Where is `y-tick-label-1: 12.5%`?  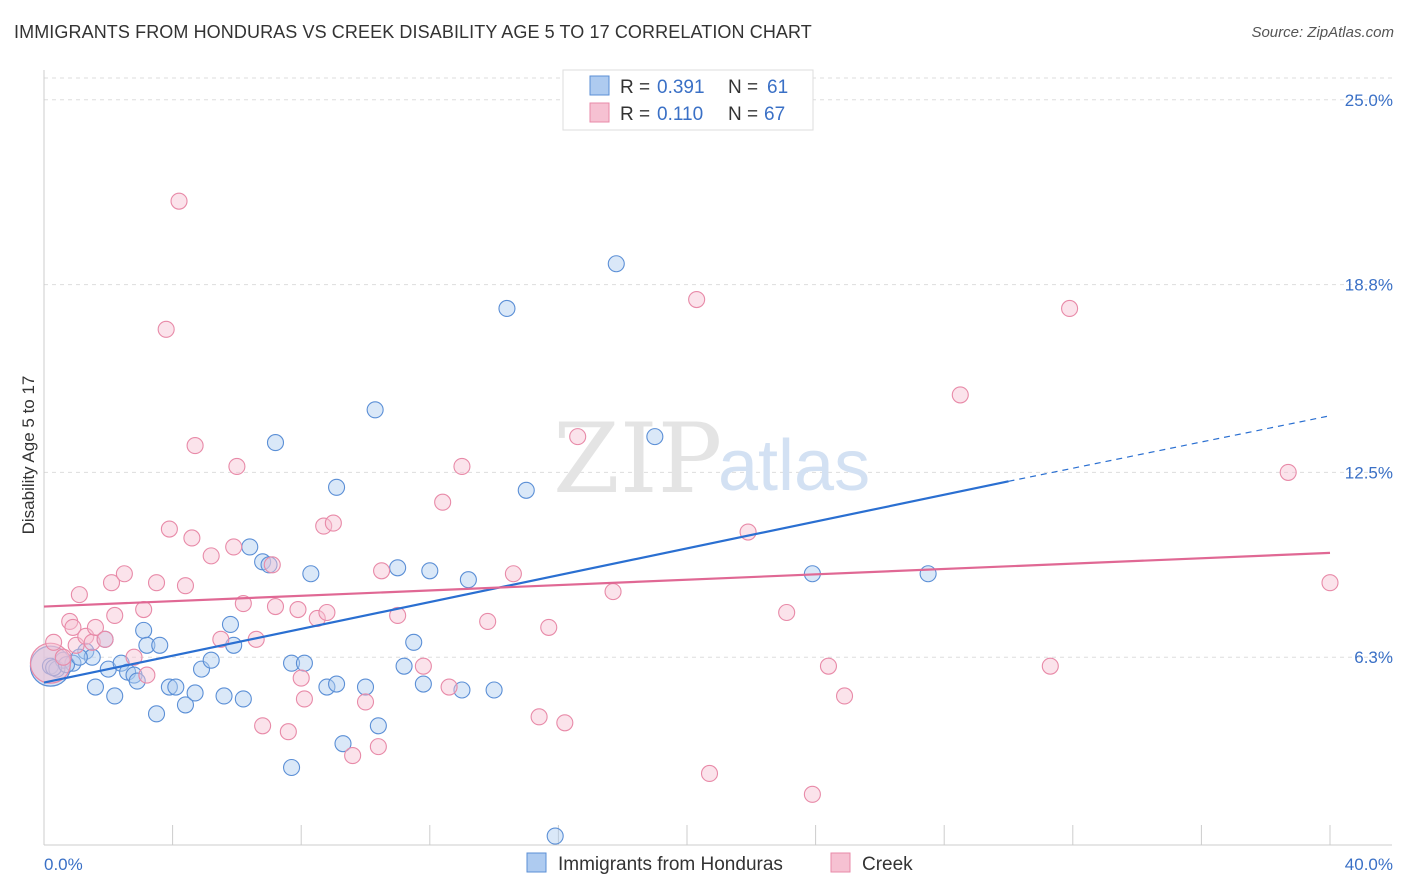
y-tick-label-1: 12.5% is located at coordinates (1369, 472).